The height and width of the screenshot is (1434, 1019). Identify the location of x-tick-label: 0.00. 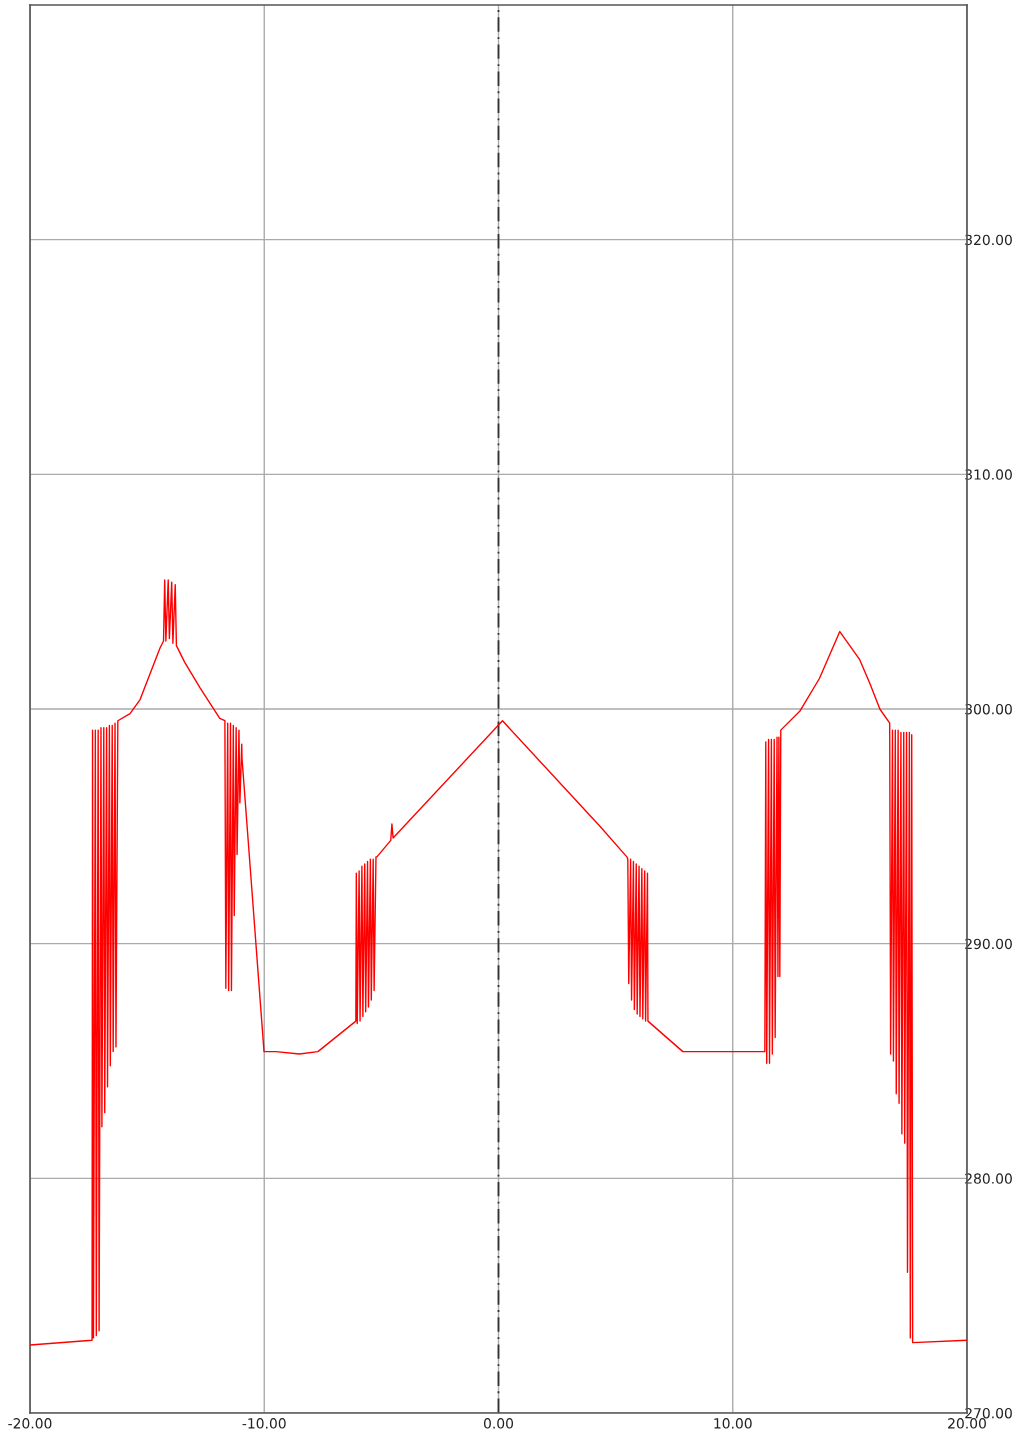
(498, 1423).